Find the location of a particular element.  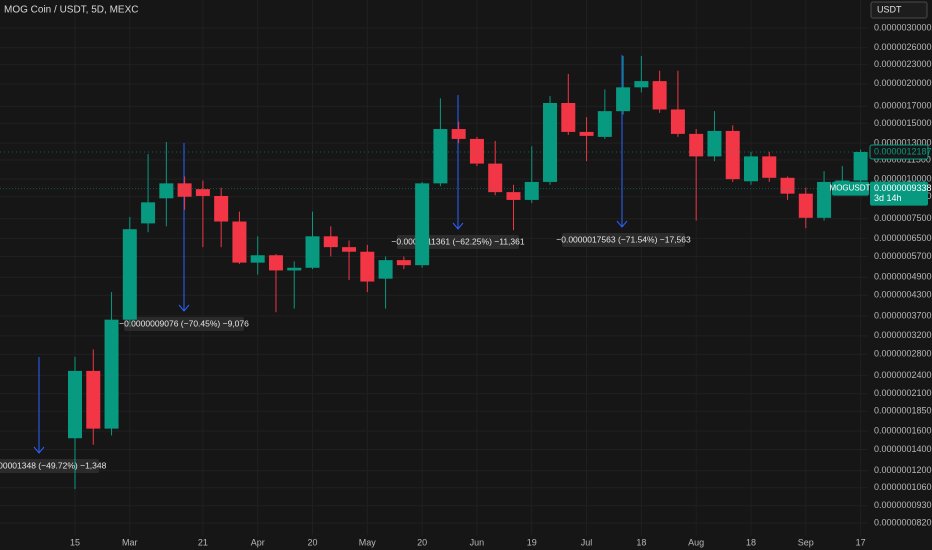

y-tick-label: 0.0000003700 is located at coordinates (903, 315).